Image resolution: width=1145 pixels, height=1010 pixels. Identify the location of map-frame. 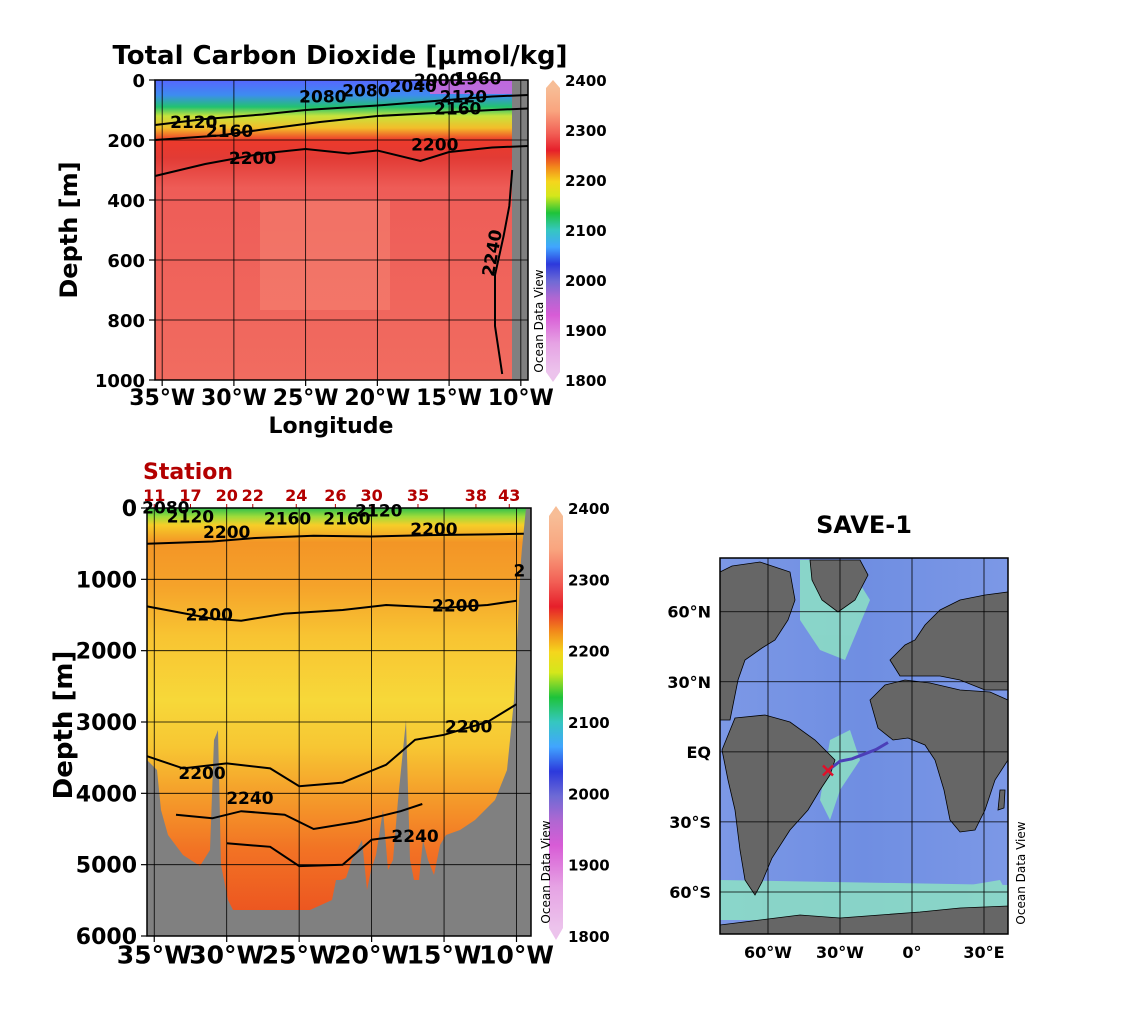
(864, 746).